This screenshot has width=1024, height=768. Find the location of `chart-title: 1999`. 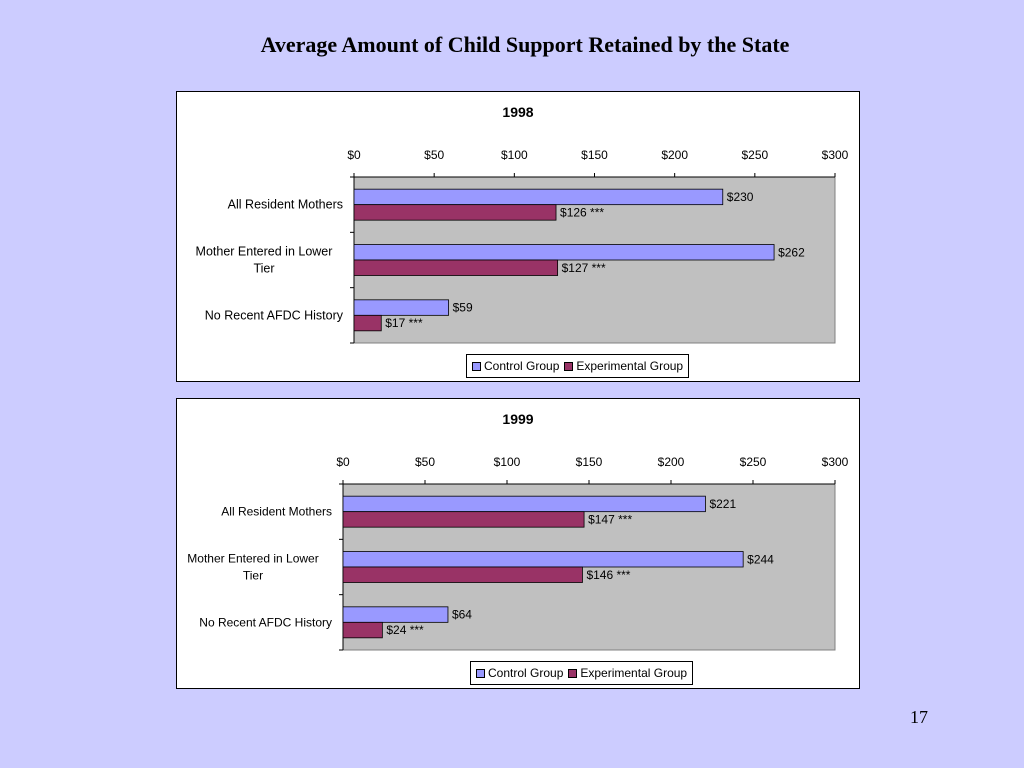

chart-title: 1999 is located at coordinates (518, 419).